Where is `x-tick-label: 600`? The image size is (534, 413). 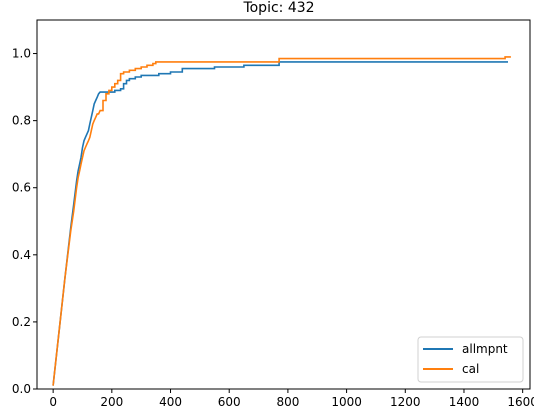 x-tick-label: 600 is located at coordinates (229, 402).